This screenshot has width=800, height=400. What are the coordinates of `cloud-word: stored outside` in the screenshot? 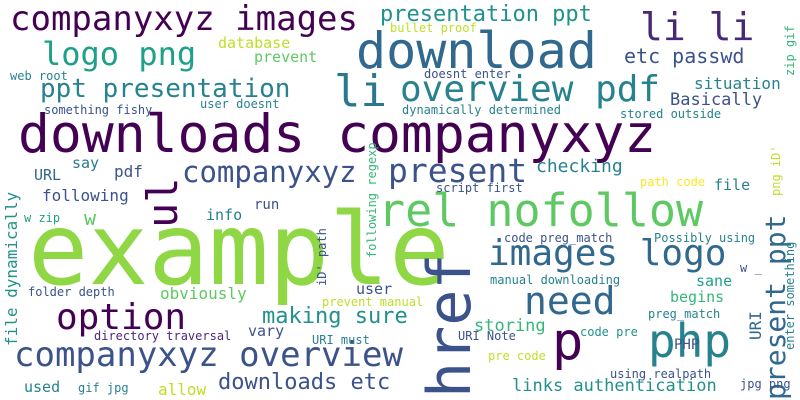 It's located at (671, 114).